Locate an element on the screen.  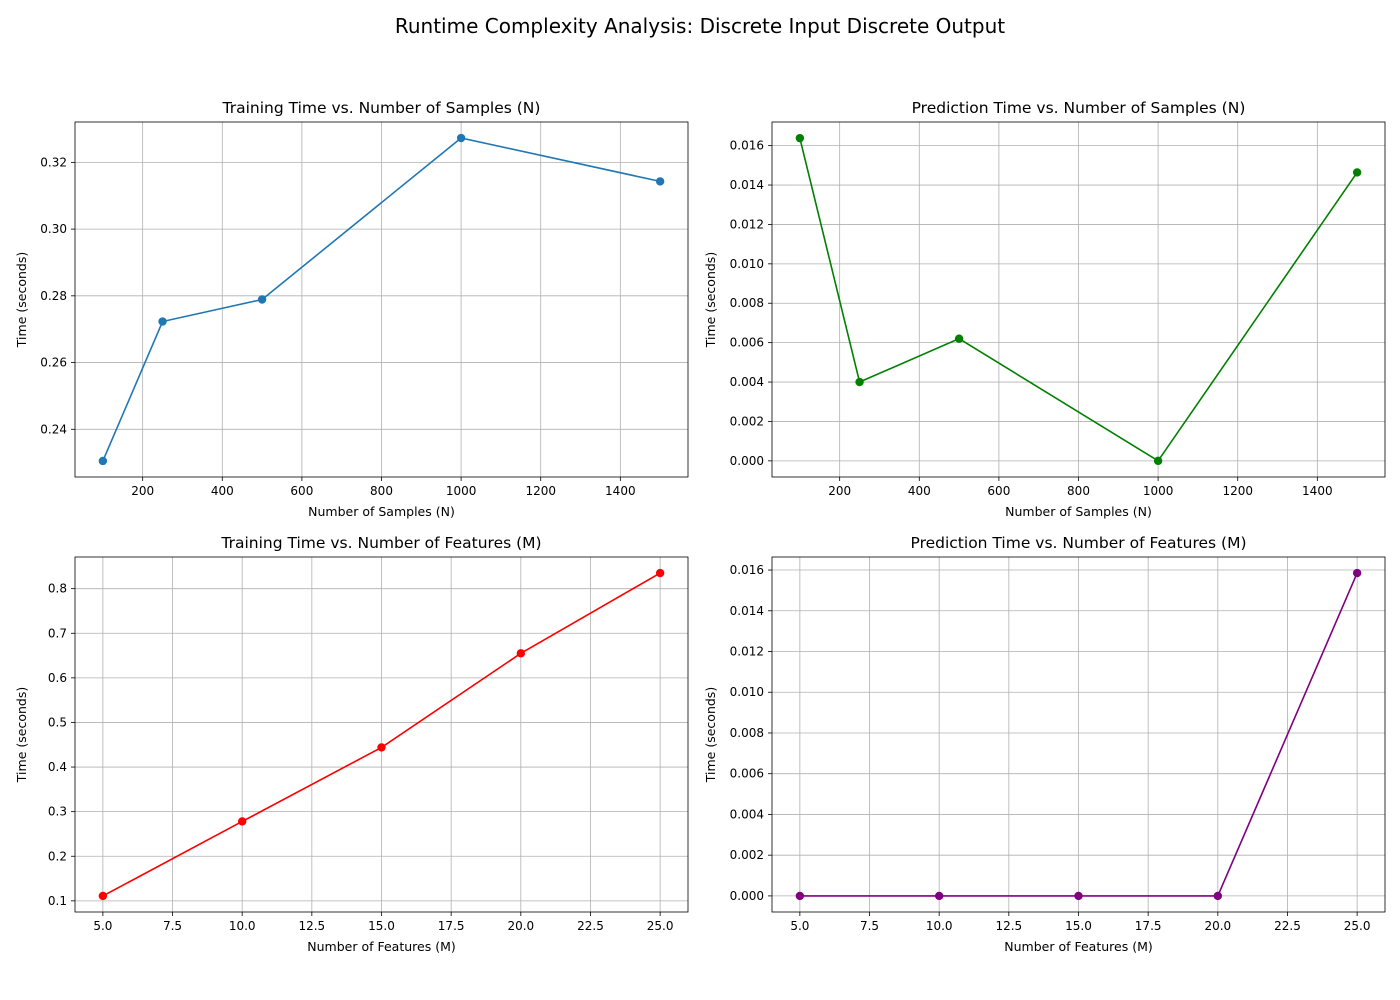
y-tick-label: 0.4 is located at coordinates (57, 767).